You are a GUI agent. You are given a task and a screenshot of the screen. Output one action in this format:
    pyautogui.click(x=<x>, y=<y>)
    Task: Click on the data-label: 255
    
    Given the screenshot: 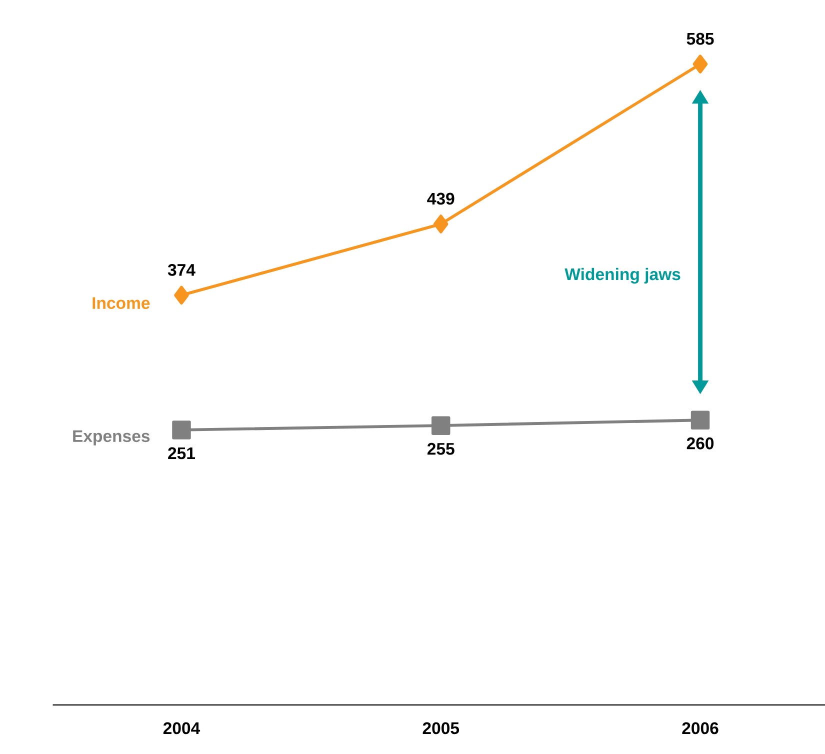 What is the action you would take?
    pyautogui.click(x=440, y=448)
    